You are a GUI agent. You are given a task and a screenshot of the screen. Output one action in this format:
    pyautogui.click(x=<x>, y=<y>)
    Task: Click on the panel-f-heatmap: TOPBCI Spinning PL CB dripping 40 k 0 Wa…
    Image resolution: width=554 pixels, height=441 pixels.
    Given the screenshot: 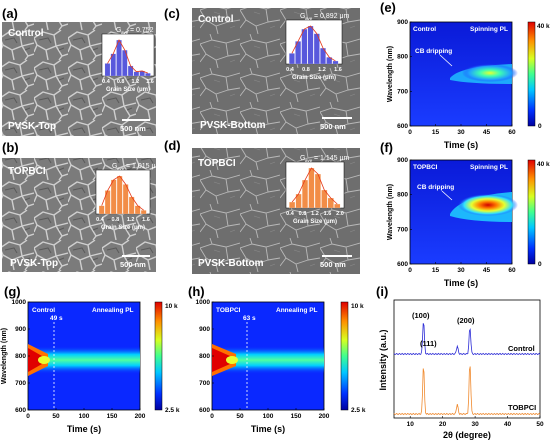 What is the action you would take?
    pyautogui.click(x=468, y=222)
    